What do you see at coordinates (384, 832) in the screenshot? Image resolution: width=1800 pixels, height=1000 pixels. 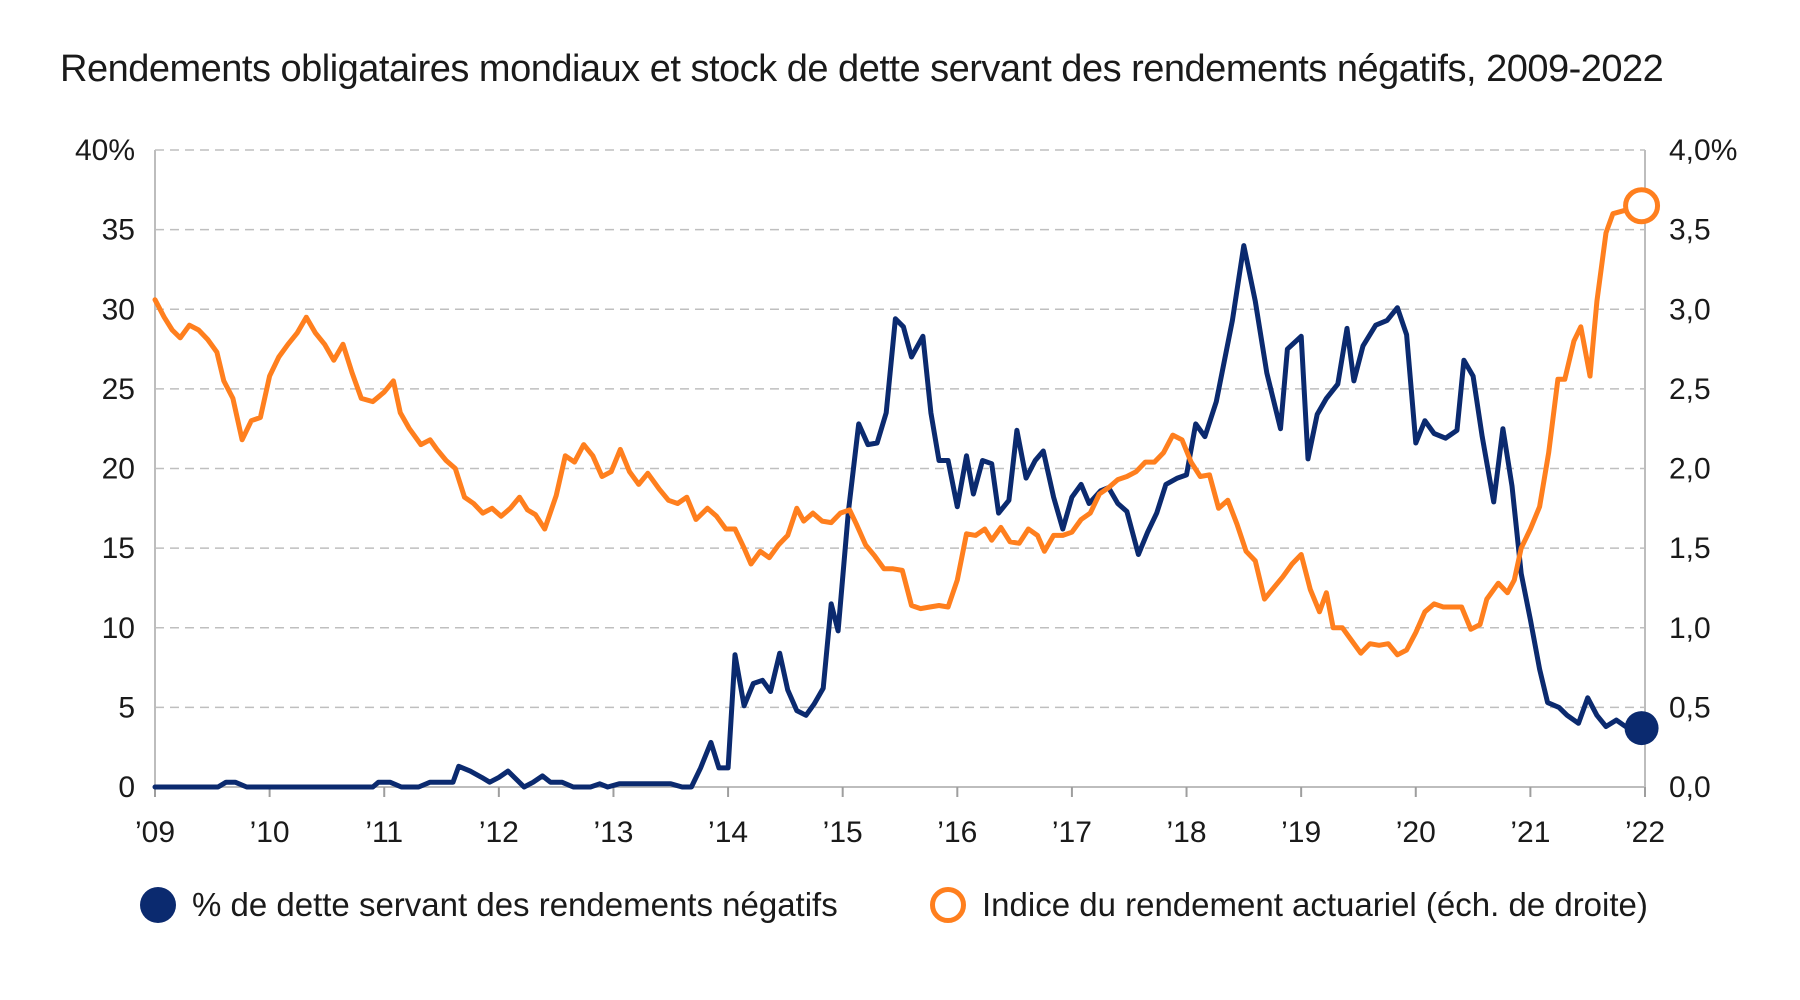 I see `x-tick-label: ’11` at bounding box center [384, 832].